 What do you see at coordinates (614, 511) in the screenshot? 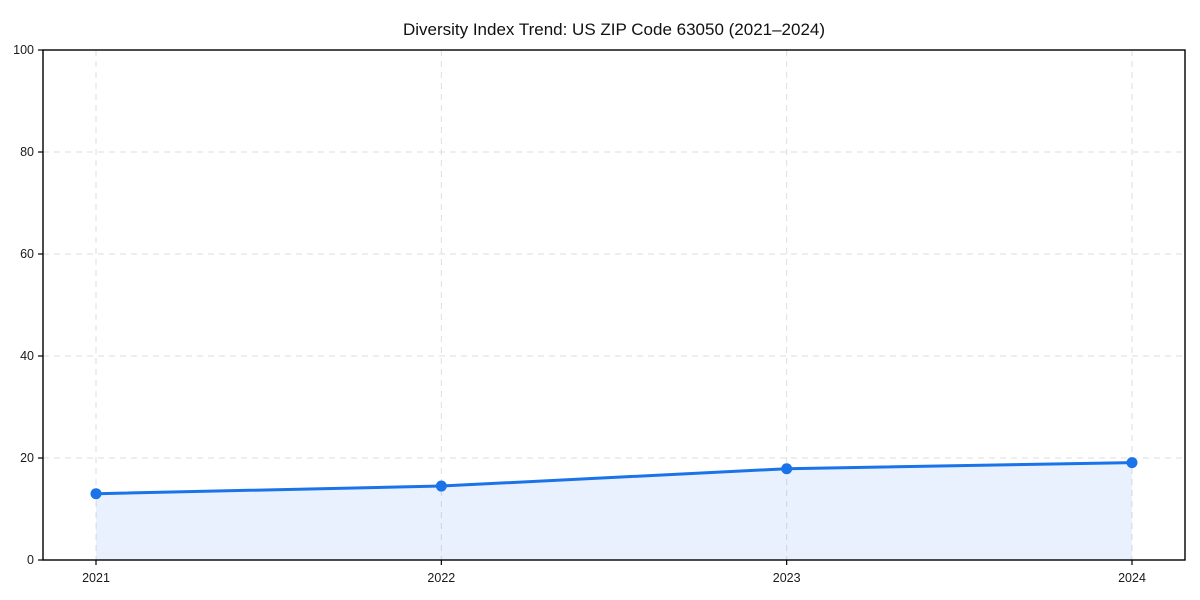
I see `series-area-fill` at bounding box center [614, 511].